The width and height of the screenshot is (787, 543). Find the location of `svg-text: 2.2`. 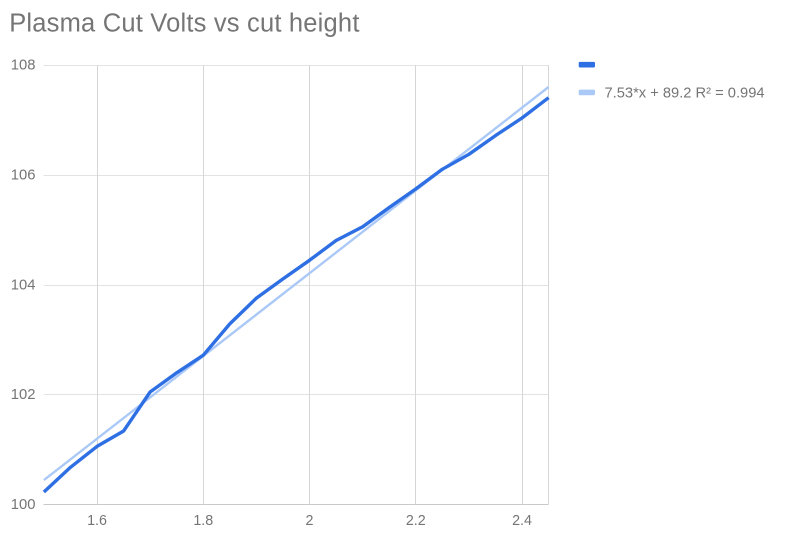

svg-text: 2.2 is located at coordinates (416, 521).